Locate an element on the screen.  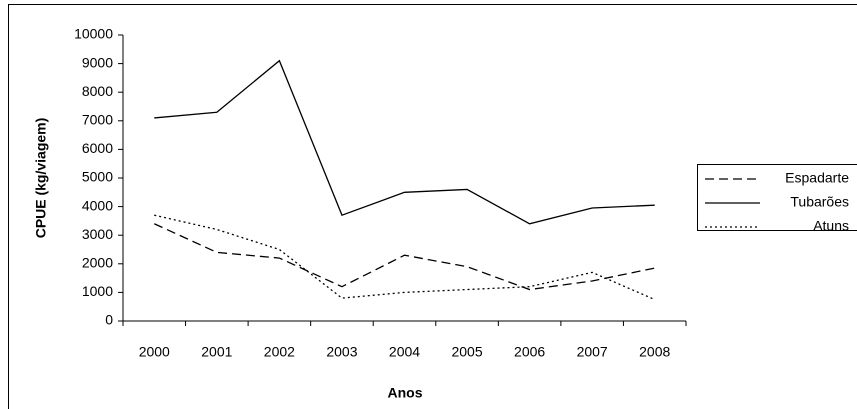
x-tick-label: 2004 is located at coordinates (404, 352).